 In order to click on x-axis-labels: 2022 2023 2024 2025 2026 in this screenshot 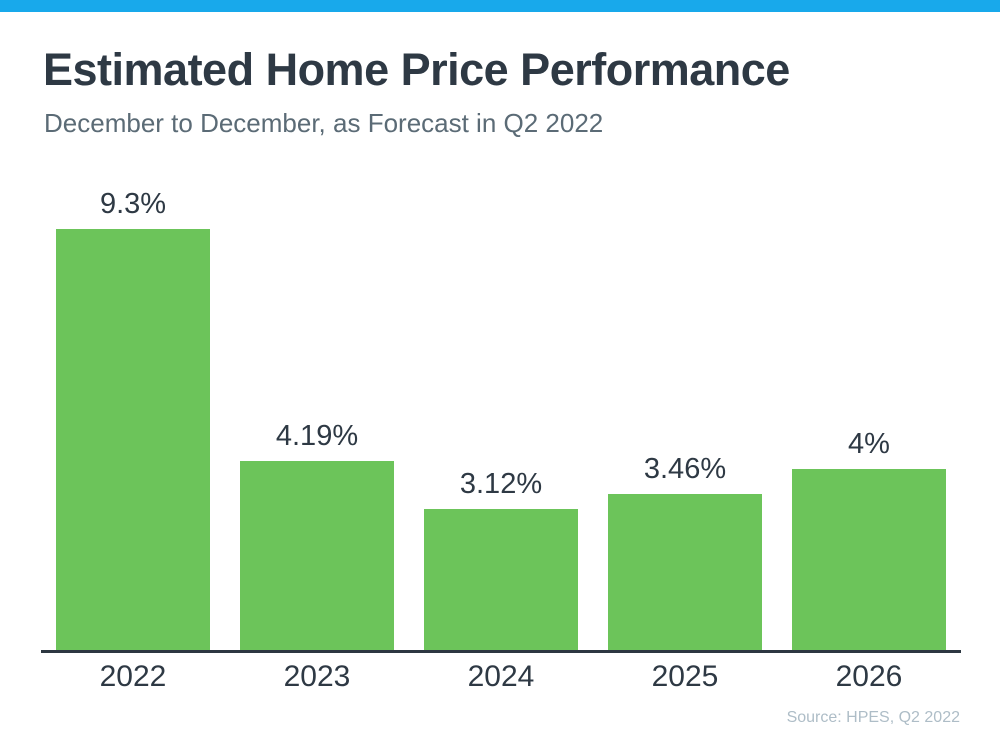, I will do `click(501, 677)`.